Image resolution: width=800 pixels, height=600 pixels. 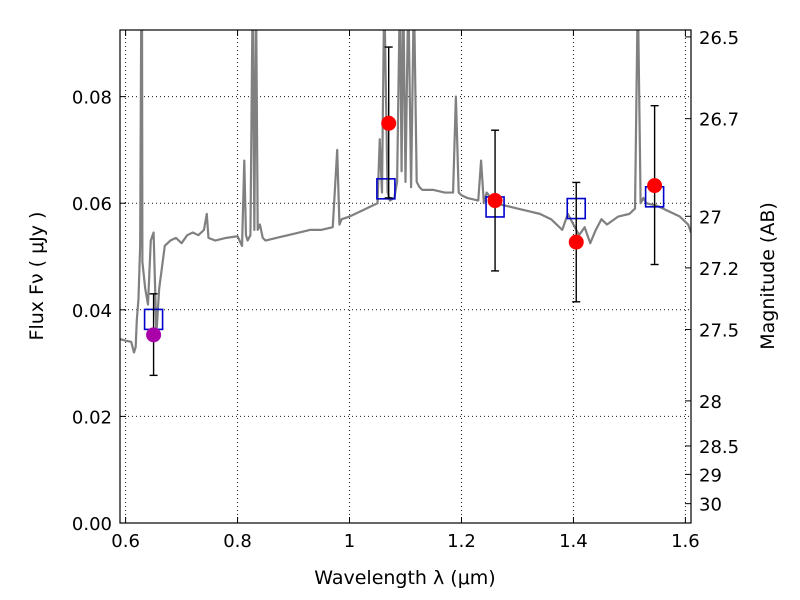 I want to click on mag-tick-label: 28, so click(x=710, y=402).